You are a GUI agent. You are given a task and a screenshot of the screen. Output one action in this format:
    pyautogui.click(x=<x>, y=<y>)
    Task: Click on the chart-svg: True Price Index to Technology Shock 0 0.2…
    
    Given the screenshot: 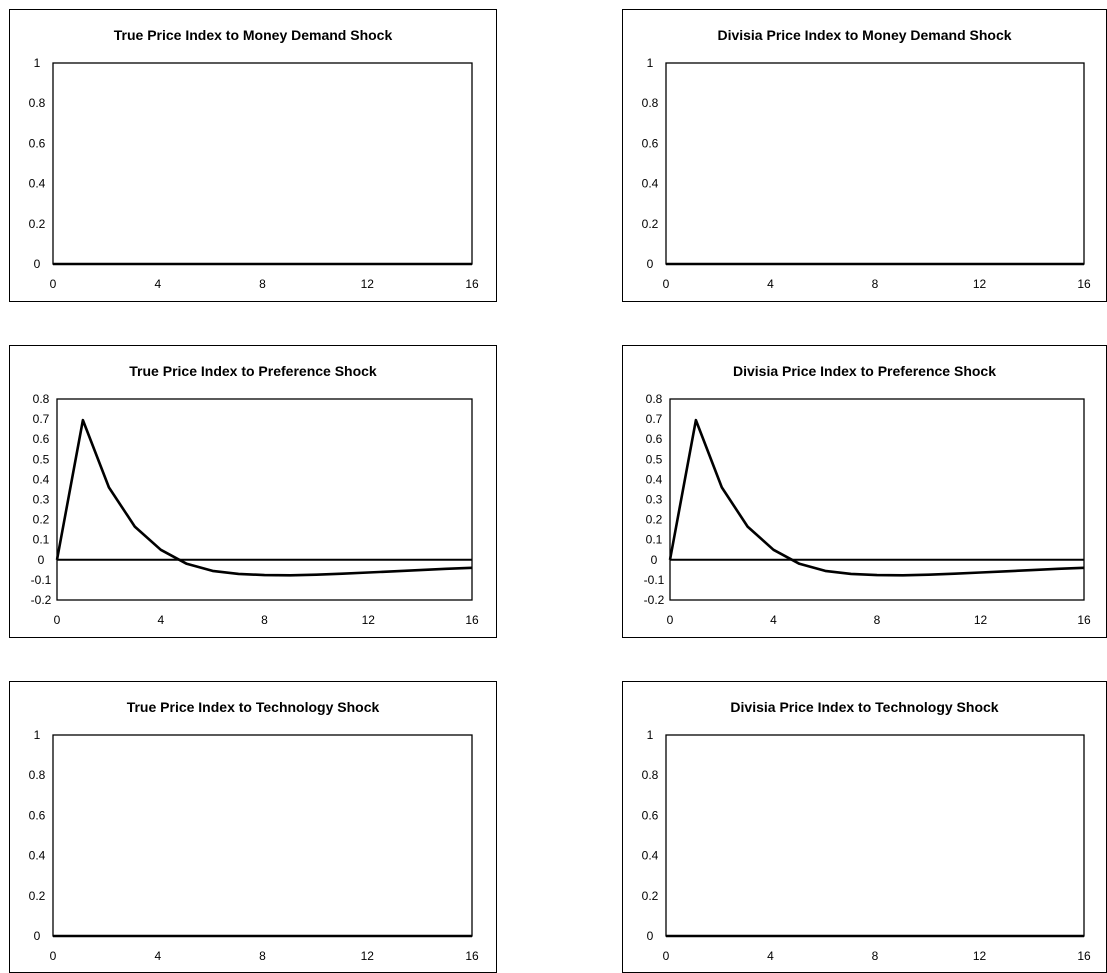 What is the action you would take?
    pyautogui.click(x=253, y=827)
    